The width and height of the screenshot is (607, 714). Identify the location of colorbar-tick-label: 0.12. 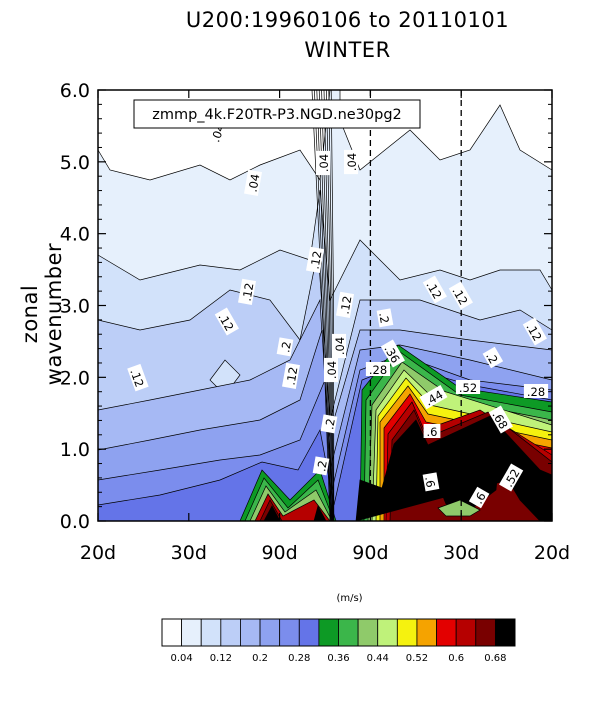
(221, 658).